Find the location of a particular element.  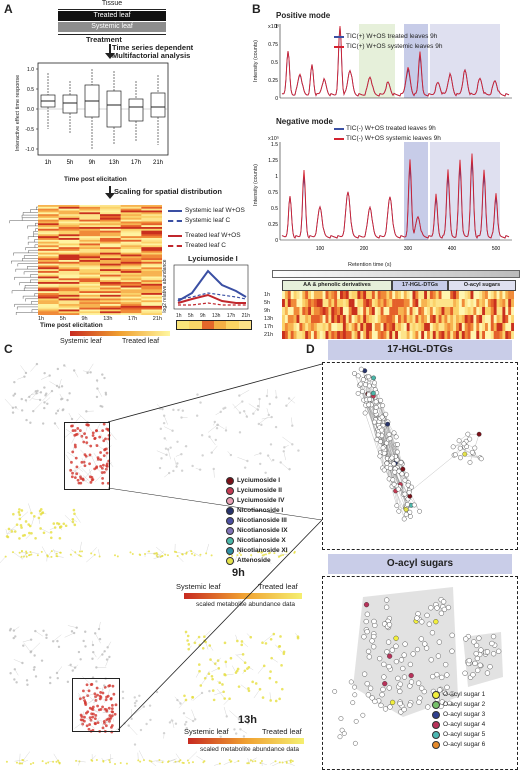

tissue-title: Tissue is located at coordinates (112, 3).